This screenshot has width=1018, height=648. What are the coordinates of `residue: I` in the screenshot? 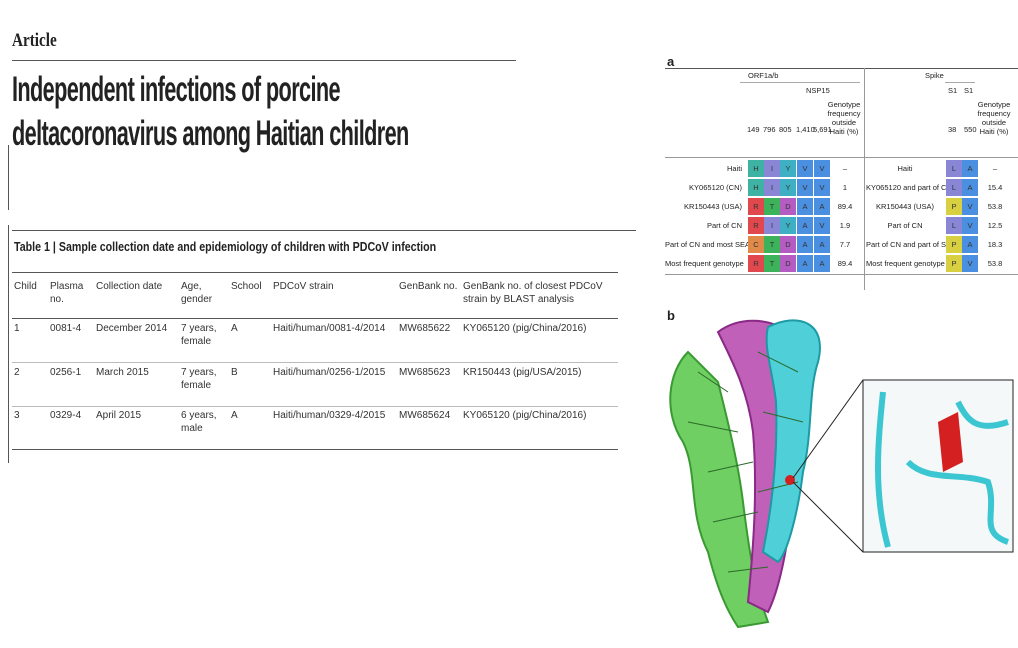 It's located at (772, 225).